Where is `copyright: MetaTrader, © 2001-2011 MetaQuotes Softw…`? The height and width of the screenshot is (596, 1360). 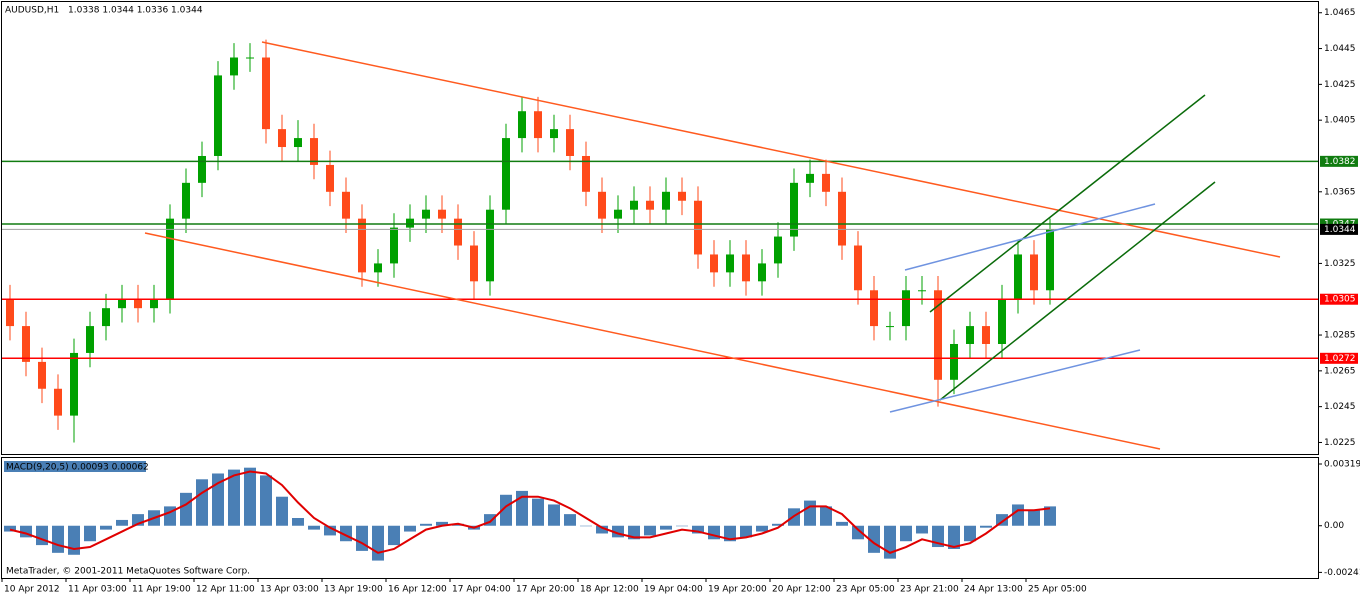 copyright: MetaTrader, © 2001-2011 MetaQuotes Softw… is located at coordinates (128, 572).